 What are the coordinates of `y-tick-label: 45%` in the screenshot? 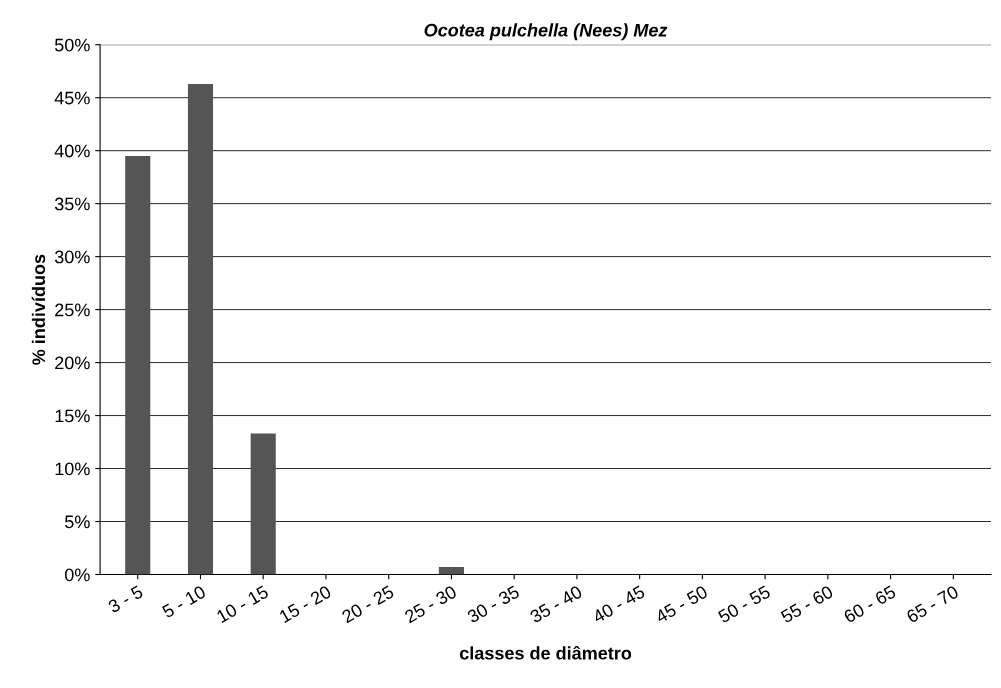 It's located at (72, 98).